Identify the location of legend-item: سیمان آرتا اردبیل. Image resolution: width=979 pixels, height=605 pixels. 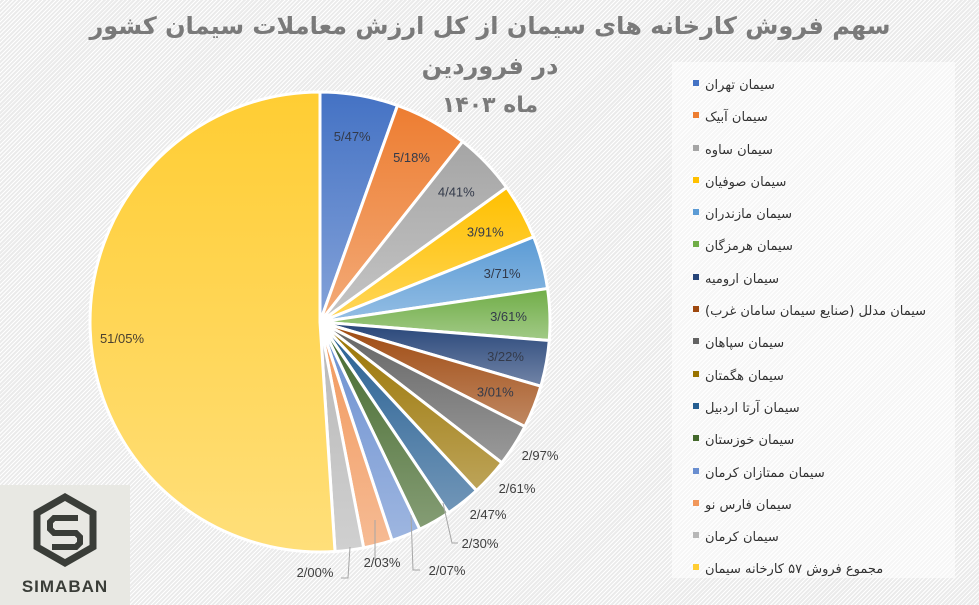
(813, 411).